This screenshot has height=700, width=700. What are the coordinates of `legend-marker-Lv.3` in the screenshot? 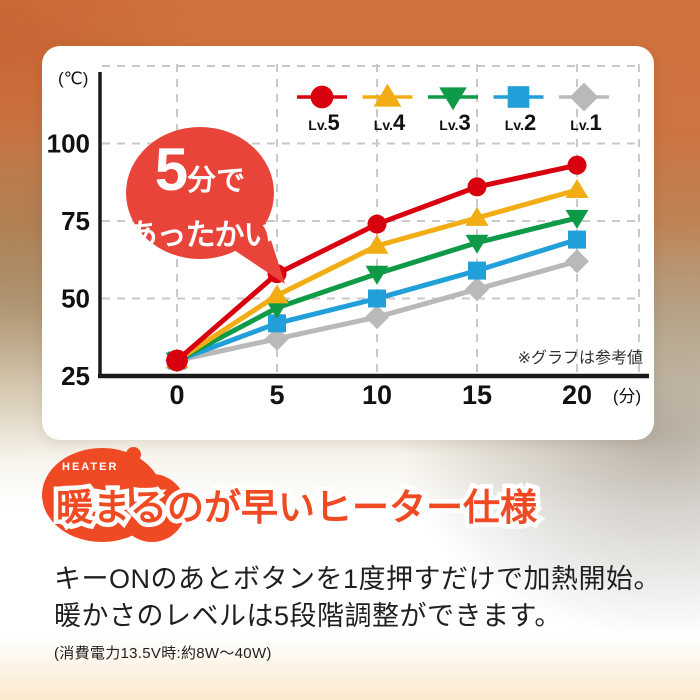 It's located at (453, 99).